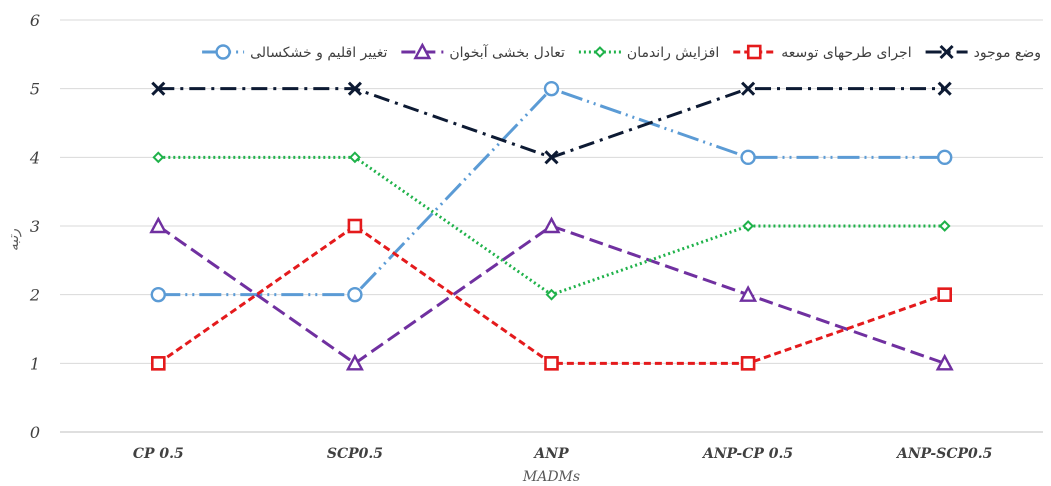 Image resolution: width=1051 pixels, height=486 pixels. I want to click on y-tick-label: 3, so click(35, 226).